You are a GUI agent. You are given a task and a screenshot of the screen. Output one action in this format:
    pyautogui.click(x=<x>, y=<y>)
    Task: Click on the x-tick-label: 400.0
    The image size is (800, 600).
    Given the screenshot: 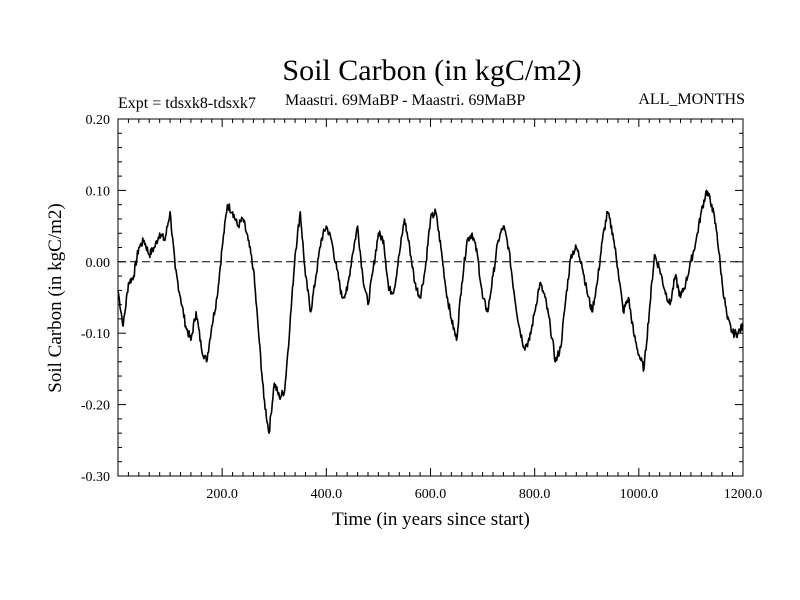 What is the action you would take?
    pyautogui.click(x=327, y=494)
    